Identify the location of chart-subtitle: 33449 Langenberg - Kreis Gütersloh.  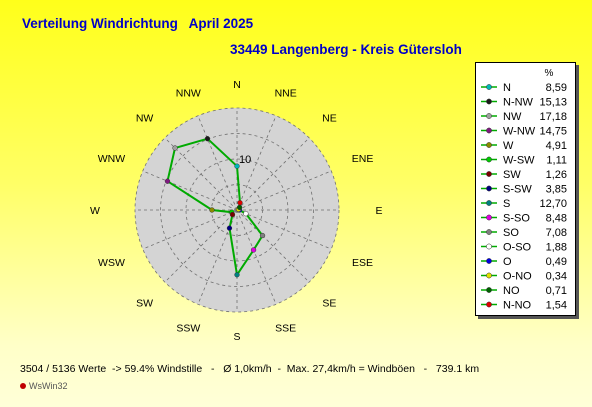
(346, 49).